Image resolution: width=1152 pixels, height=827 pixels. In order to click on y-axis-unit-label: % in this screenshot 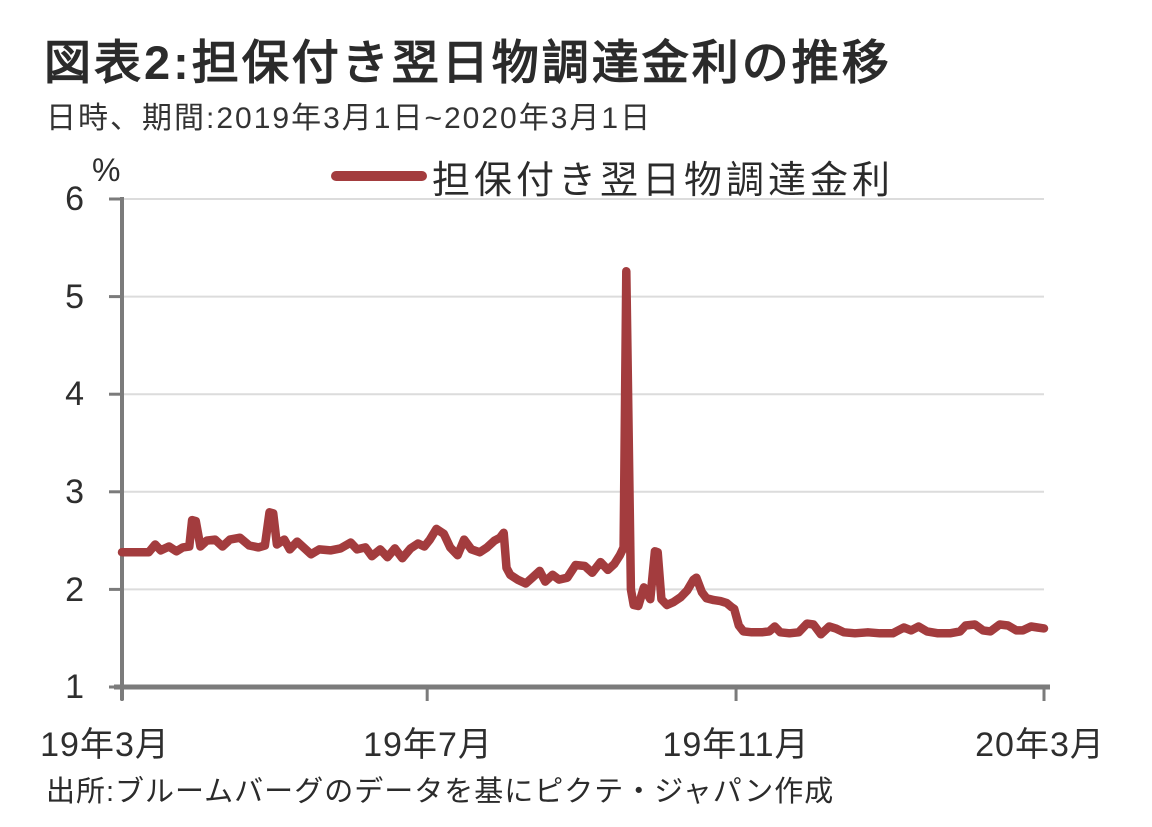, I will do `click(106, 170)`.